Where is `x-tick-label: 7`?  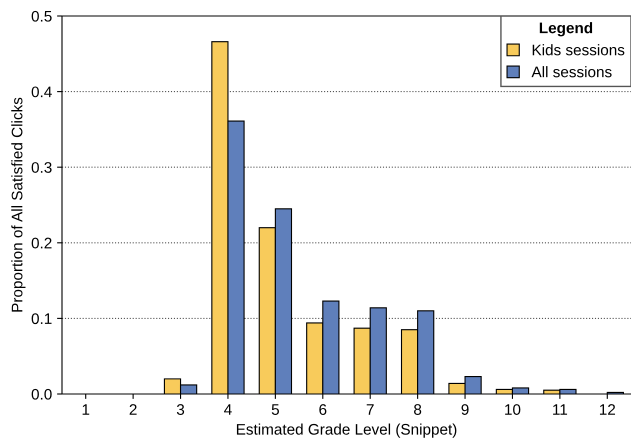 x-tick-label: 7 is located at coordinates (370, 409).